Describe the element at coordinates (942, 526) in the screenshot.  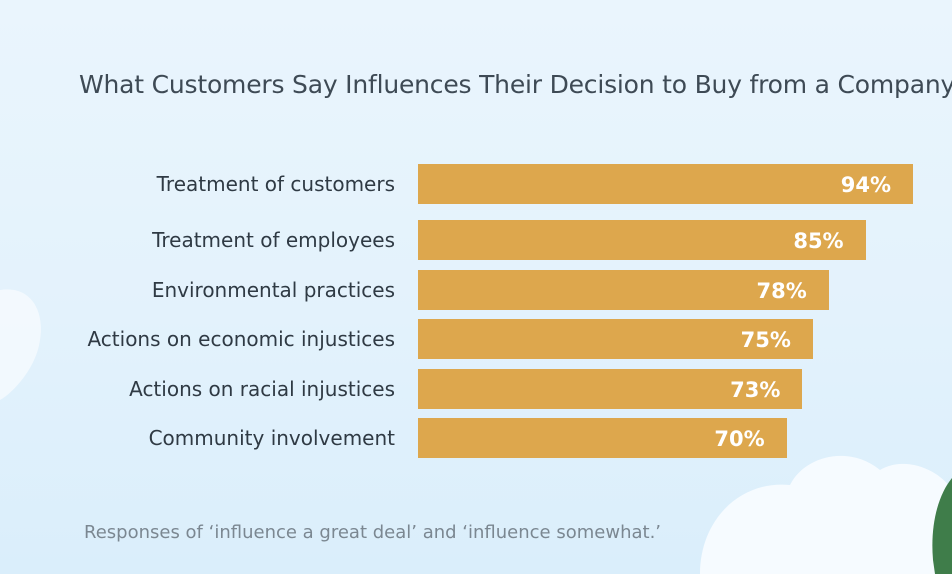
I see `tree-shape` at that location.